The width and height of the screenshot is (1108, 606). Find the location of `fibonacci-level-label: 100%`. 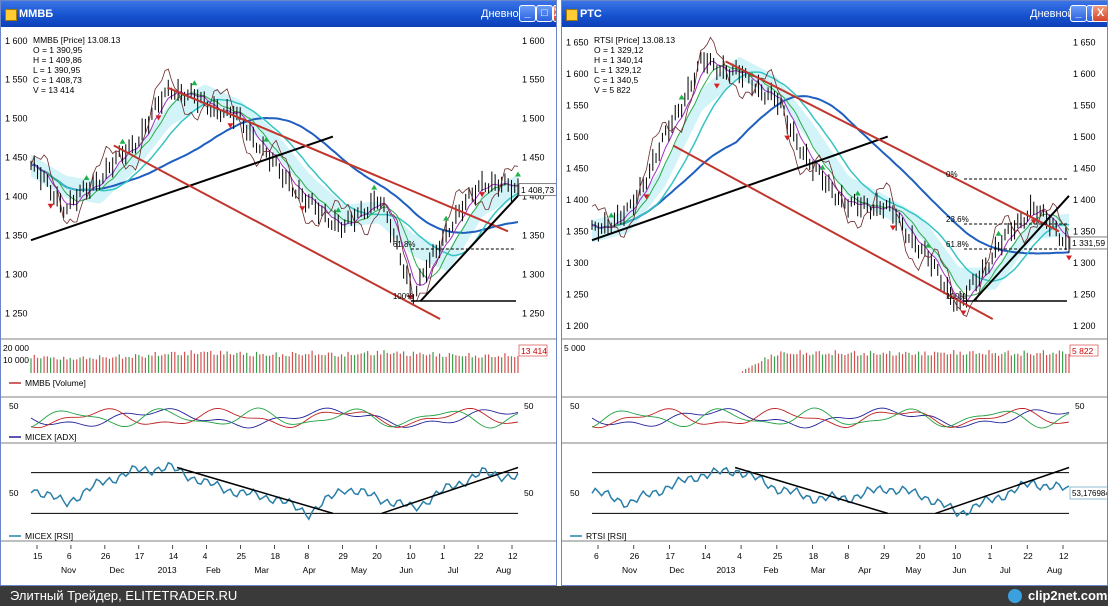

fibonacci-level-label: 100% is located at coordinates (956, 296).